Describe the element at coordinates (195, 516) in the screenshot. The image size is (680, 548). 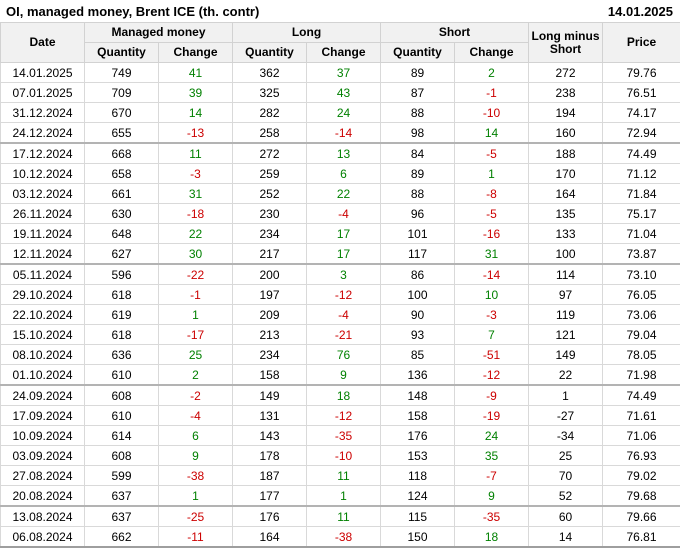
I see `cell-managed-money-change: -25` at that location.